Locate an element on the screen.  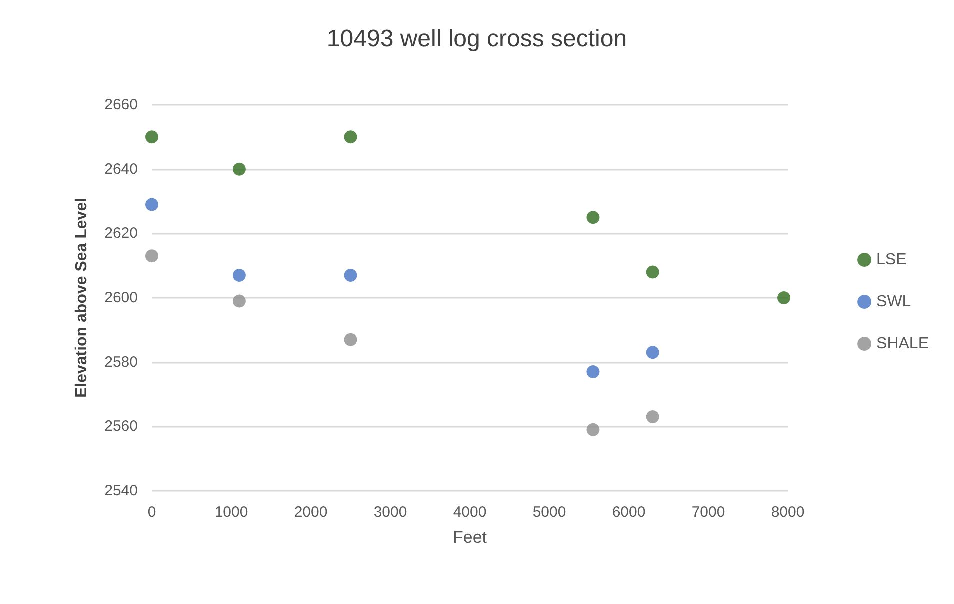
y-tick-label: 2560 is located at coordinates (121, 427).